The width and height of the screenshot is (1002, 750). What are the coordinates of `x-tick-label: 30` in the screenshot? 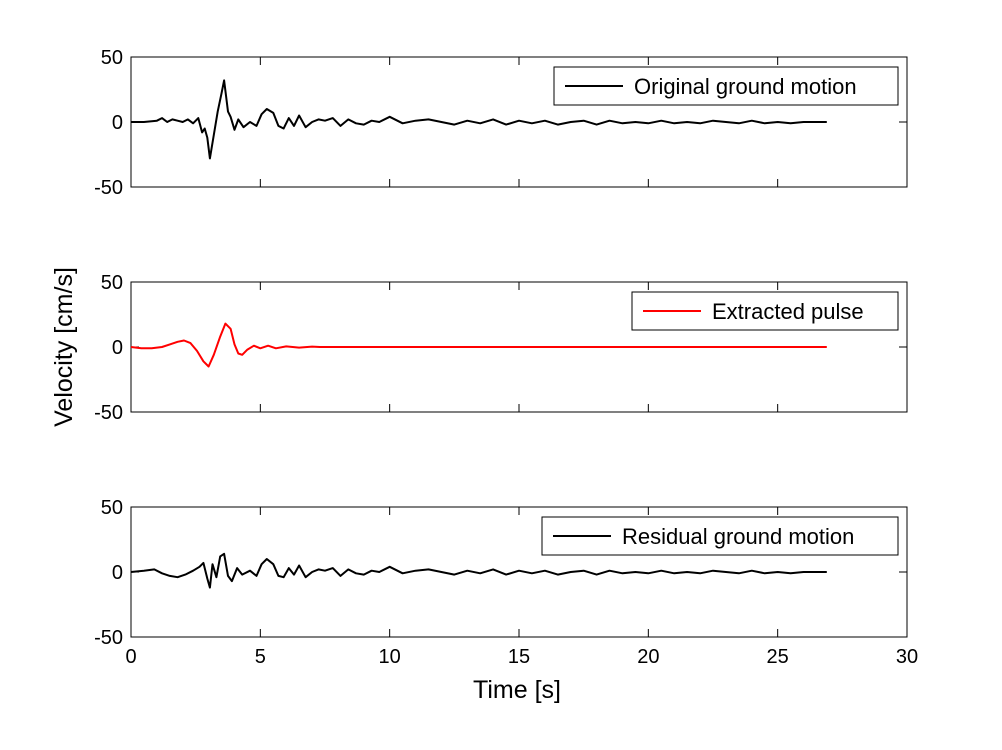 It's located at (907, 657).